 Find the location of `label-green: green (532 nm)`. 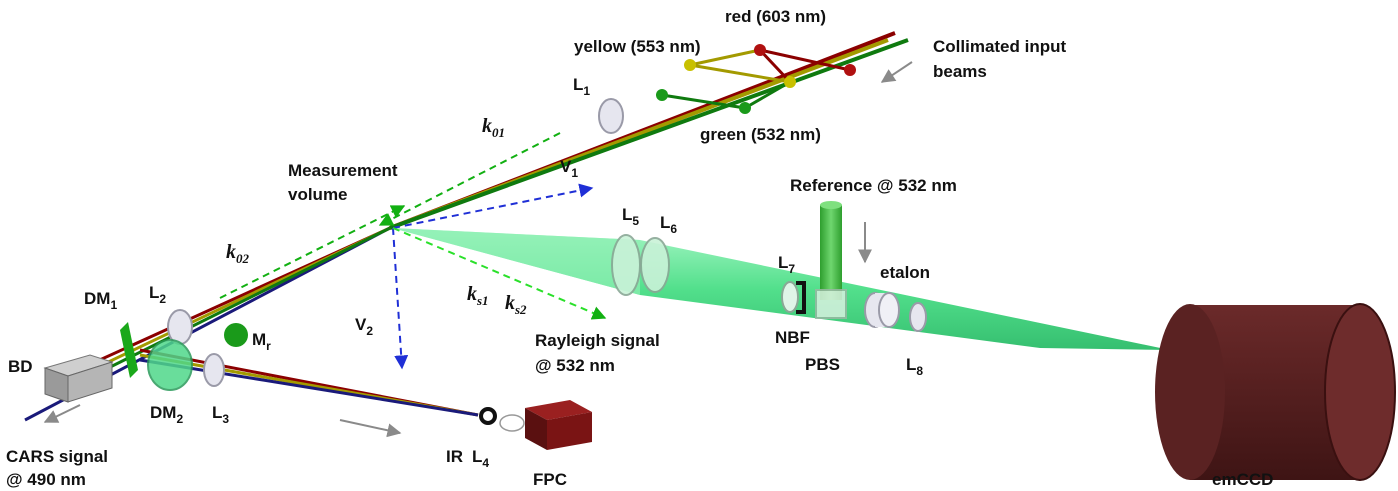

label-green: green (532 nm) is located at coordinates (760, 134).